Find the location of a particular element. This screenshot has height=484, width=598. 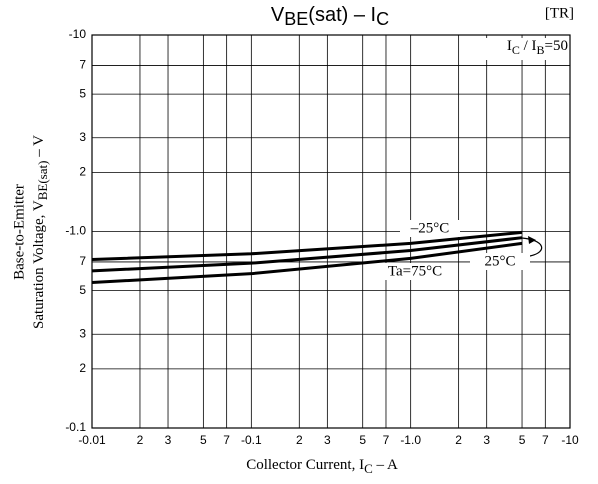

series-label: –25°C is located at coordinates (430, 228).